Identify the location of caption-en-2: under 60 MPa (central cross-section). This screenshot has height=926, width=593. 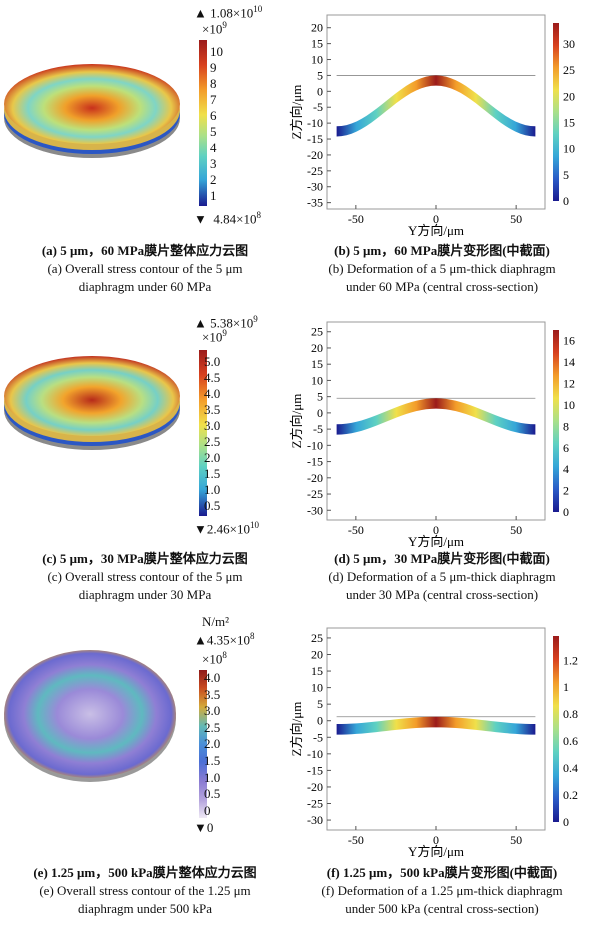
(442, 286).